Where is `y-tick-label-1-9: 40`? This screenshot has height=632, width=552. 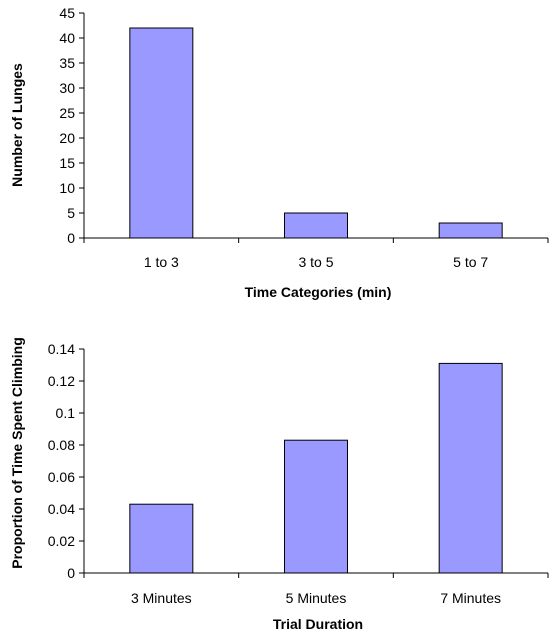
y-tick-label-1-9: 40 is located at coordinates (67, 38).